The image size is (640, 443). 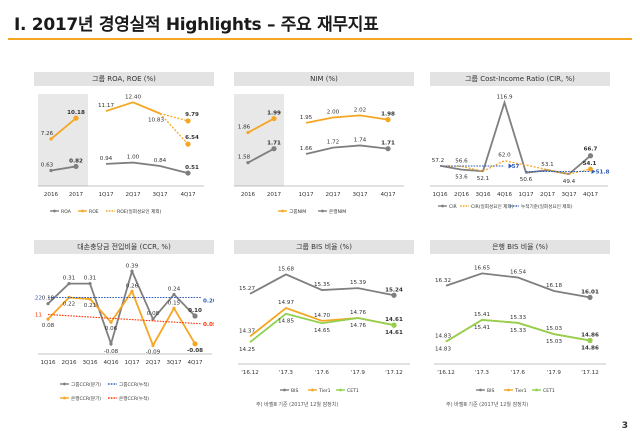 What do you see at coordinates (63, 168) in the screenshot?
I see `roa-annual-line` at bounding box center [63, 168].